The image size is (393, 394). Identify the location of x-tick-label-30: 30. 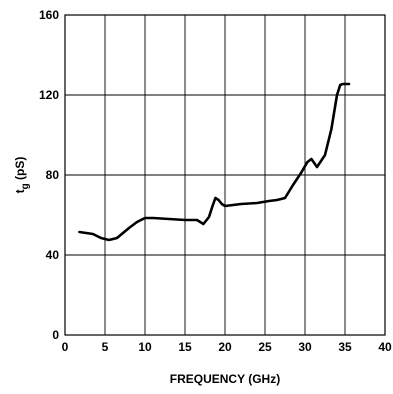
(305, 347).